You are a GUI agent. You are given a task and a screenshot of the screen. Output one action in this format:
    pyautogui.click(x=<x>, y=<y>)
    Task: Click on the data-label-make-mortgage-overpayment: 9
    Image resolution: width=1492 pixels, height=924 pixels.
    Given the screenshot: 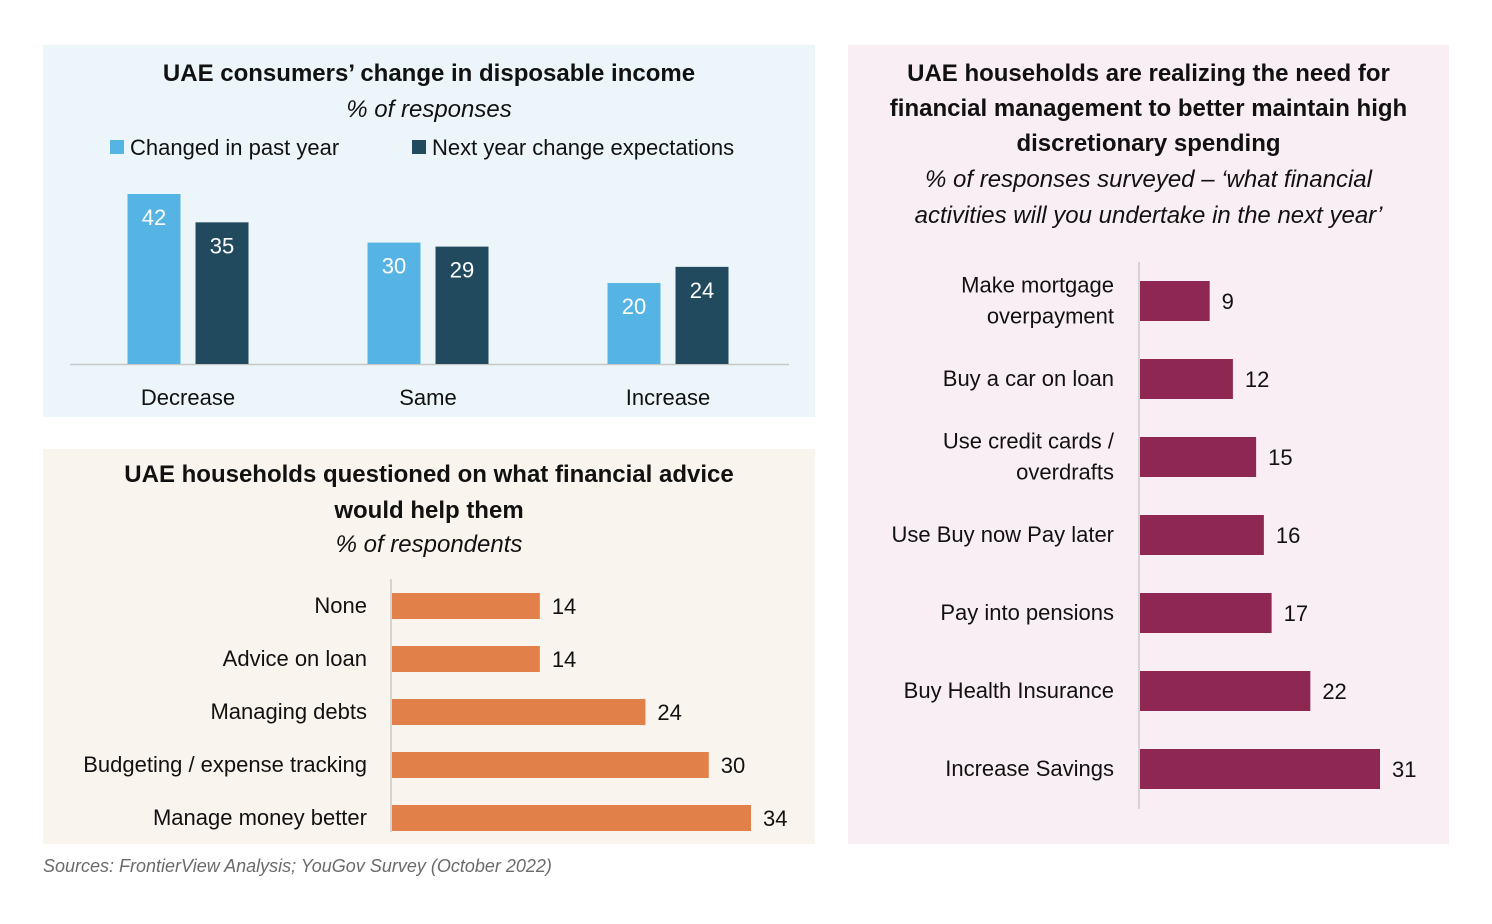 What is the action you would take?
    pyautogui.click(x=1228, y=301)
    